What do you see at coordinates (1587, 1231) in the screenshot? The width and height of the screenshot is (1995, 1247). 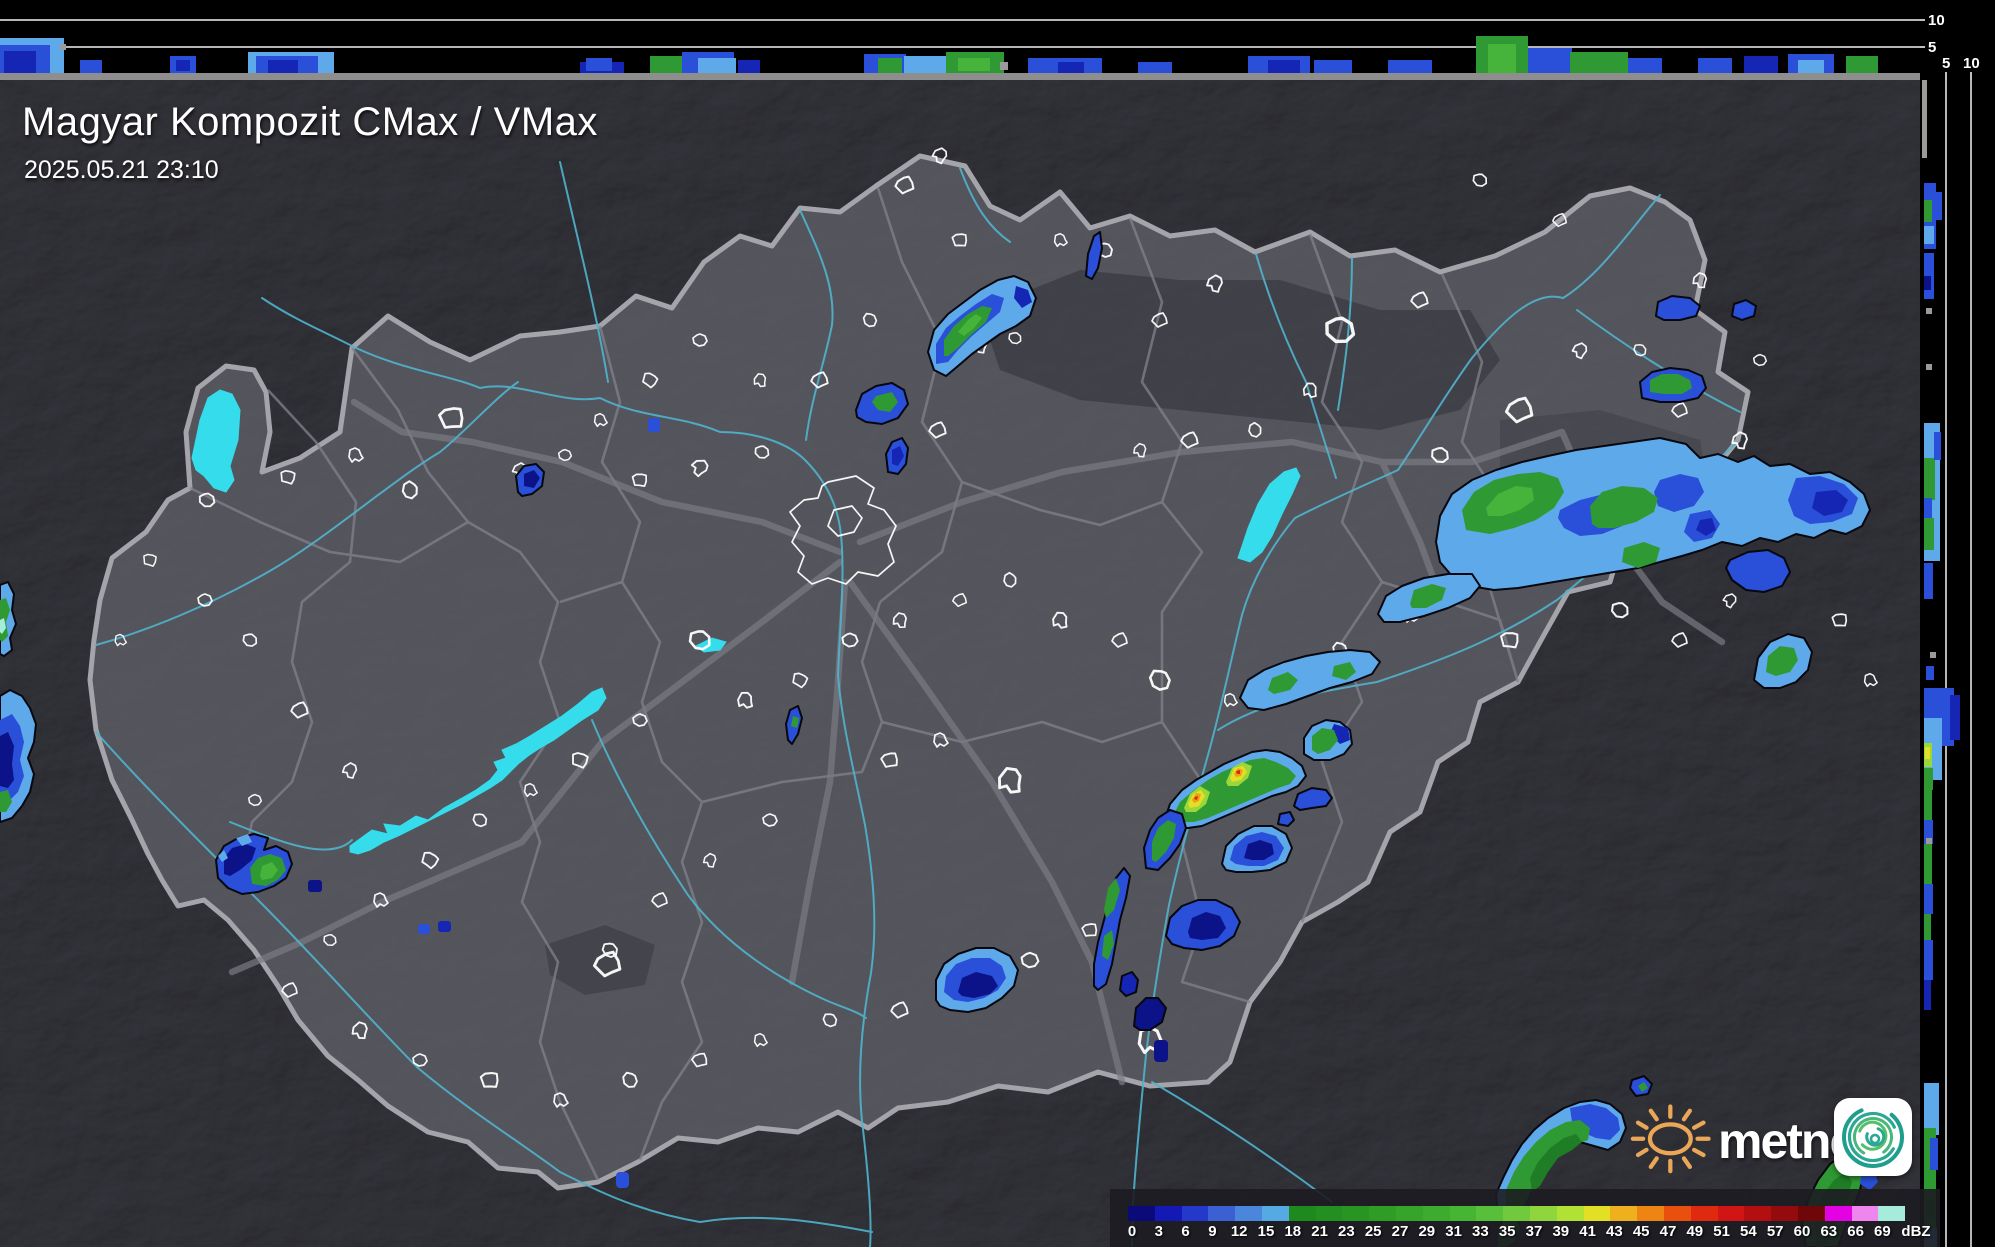 I see `legend-label-41: 41` at bounding box center [1587, 1231].